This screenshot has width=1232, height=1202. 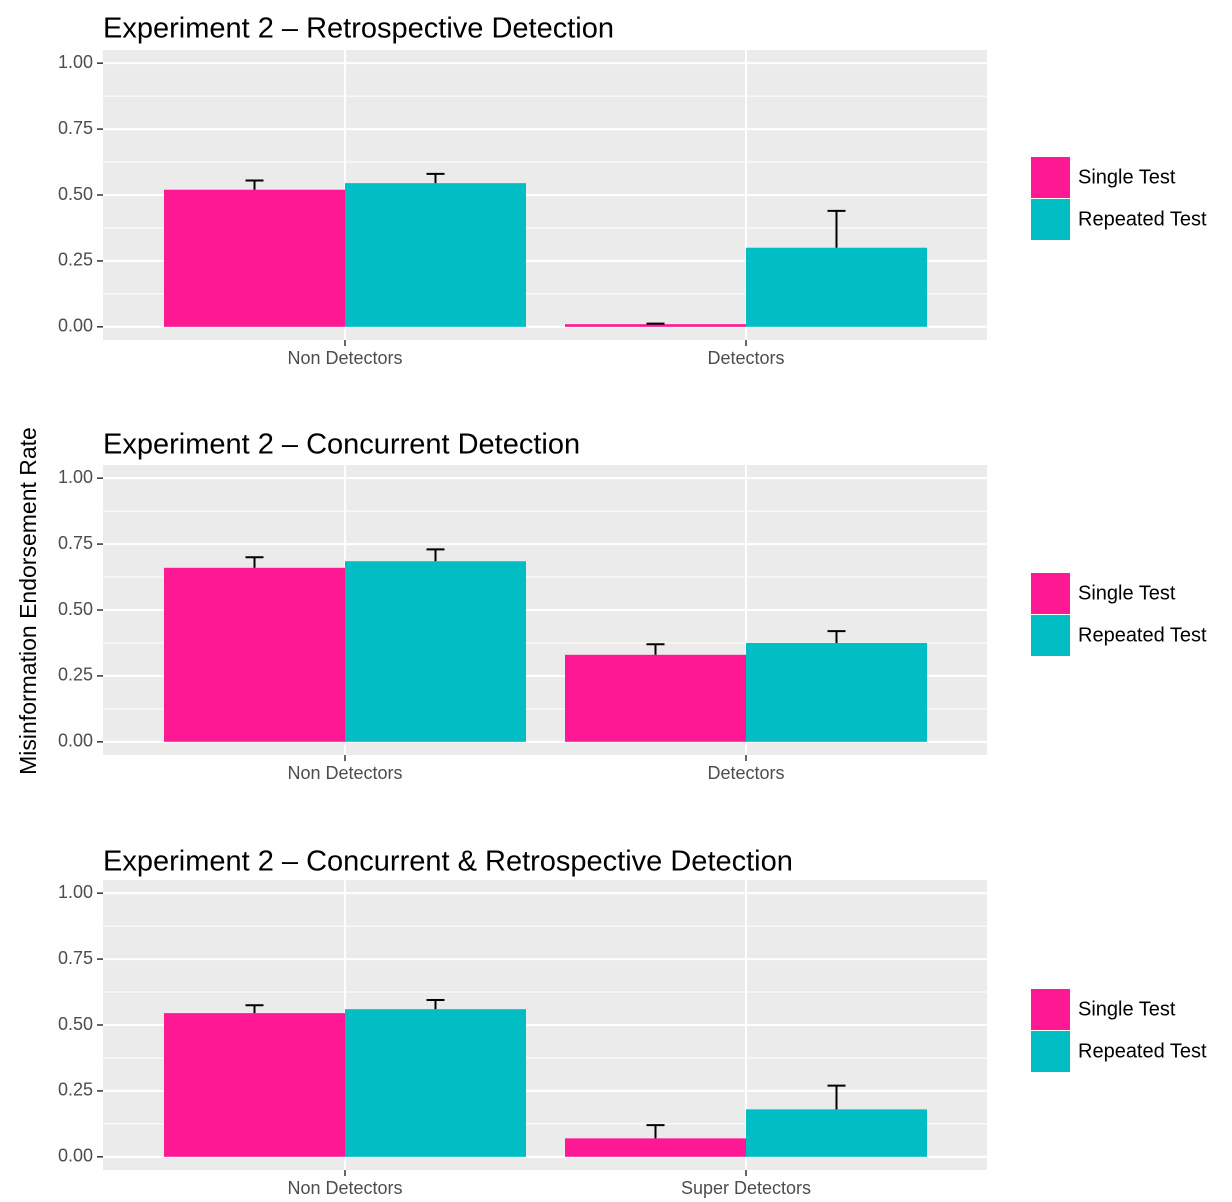 What do you see at coordinates (341, 445) in the screenshot?
I see `chart-title: Experiment 2 – Concurrent Detection` at bounding box center [341, 445].